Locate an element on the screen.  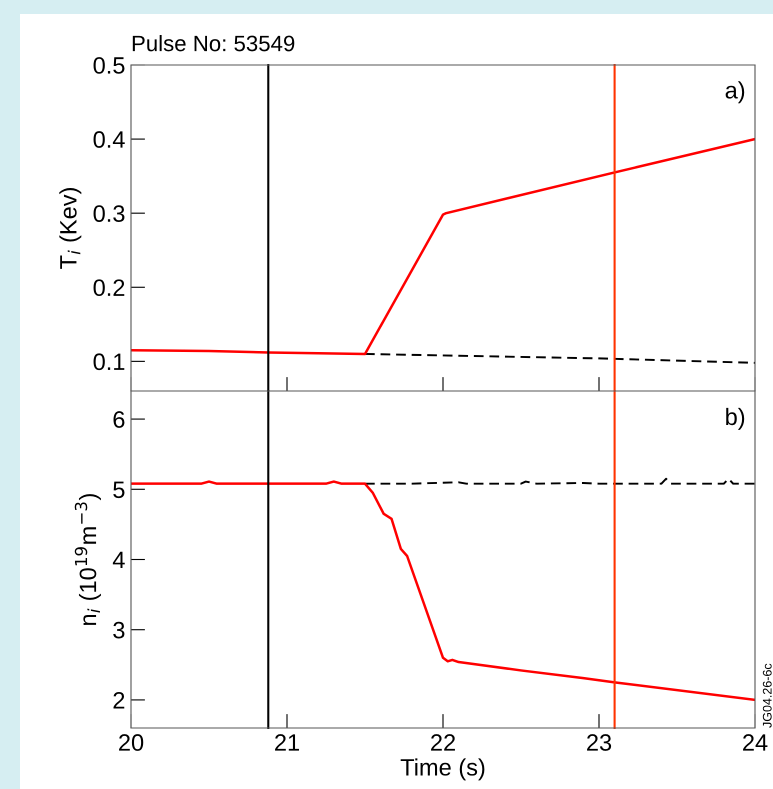
x-tick-label: 24 is located at coordinates (755, 742).